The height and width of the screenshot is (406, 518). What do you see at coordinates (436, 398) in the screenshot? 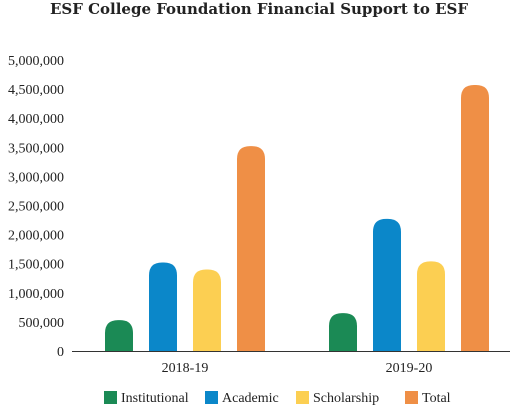
I see `legend-label-total: Total` at bounding box center [436, 398].